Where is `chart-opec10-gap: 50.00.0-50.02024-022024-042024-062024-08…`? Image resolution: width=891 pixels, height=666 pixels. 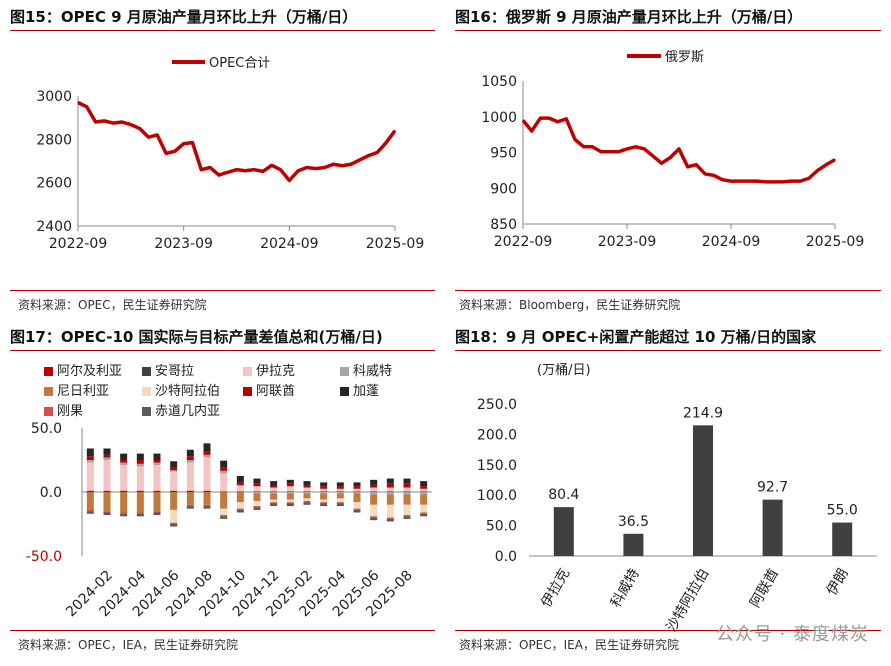 chart-opec10-gap: 50.00.0-50.02024-022024-042024-062024-08… is located at coordinates (229, 520).